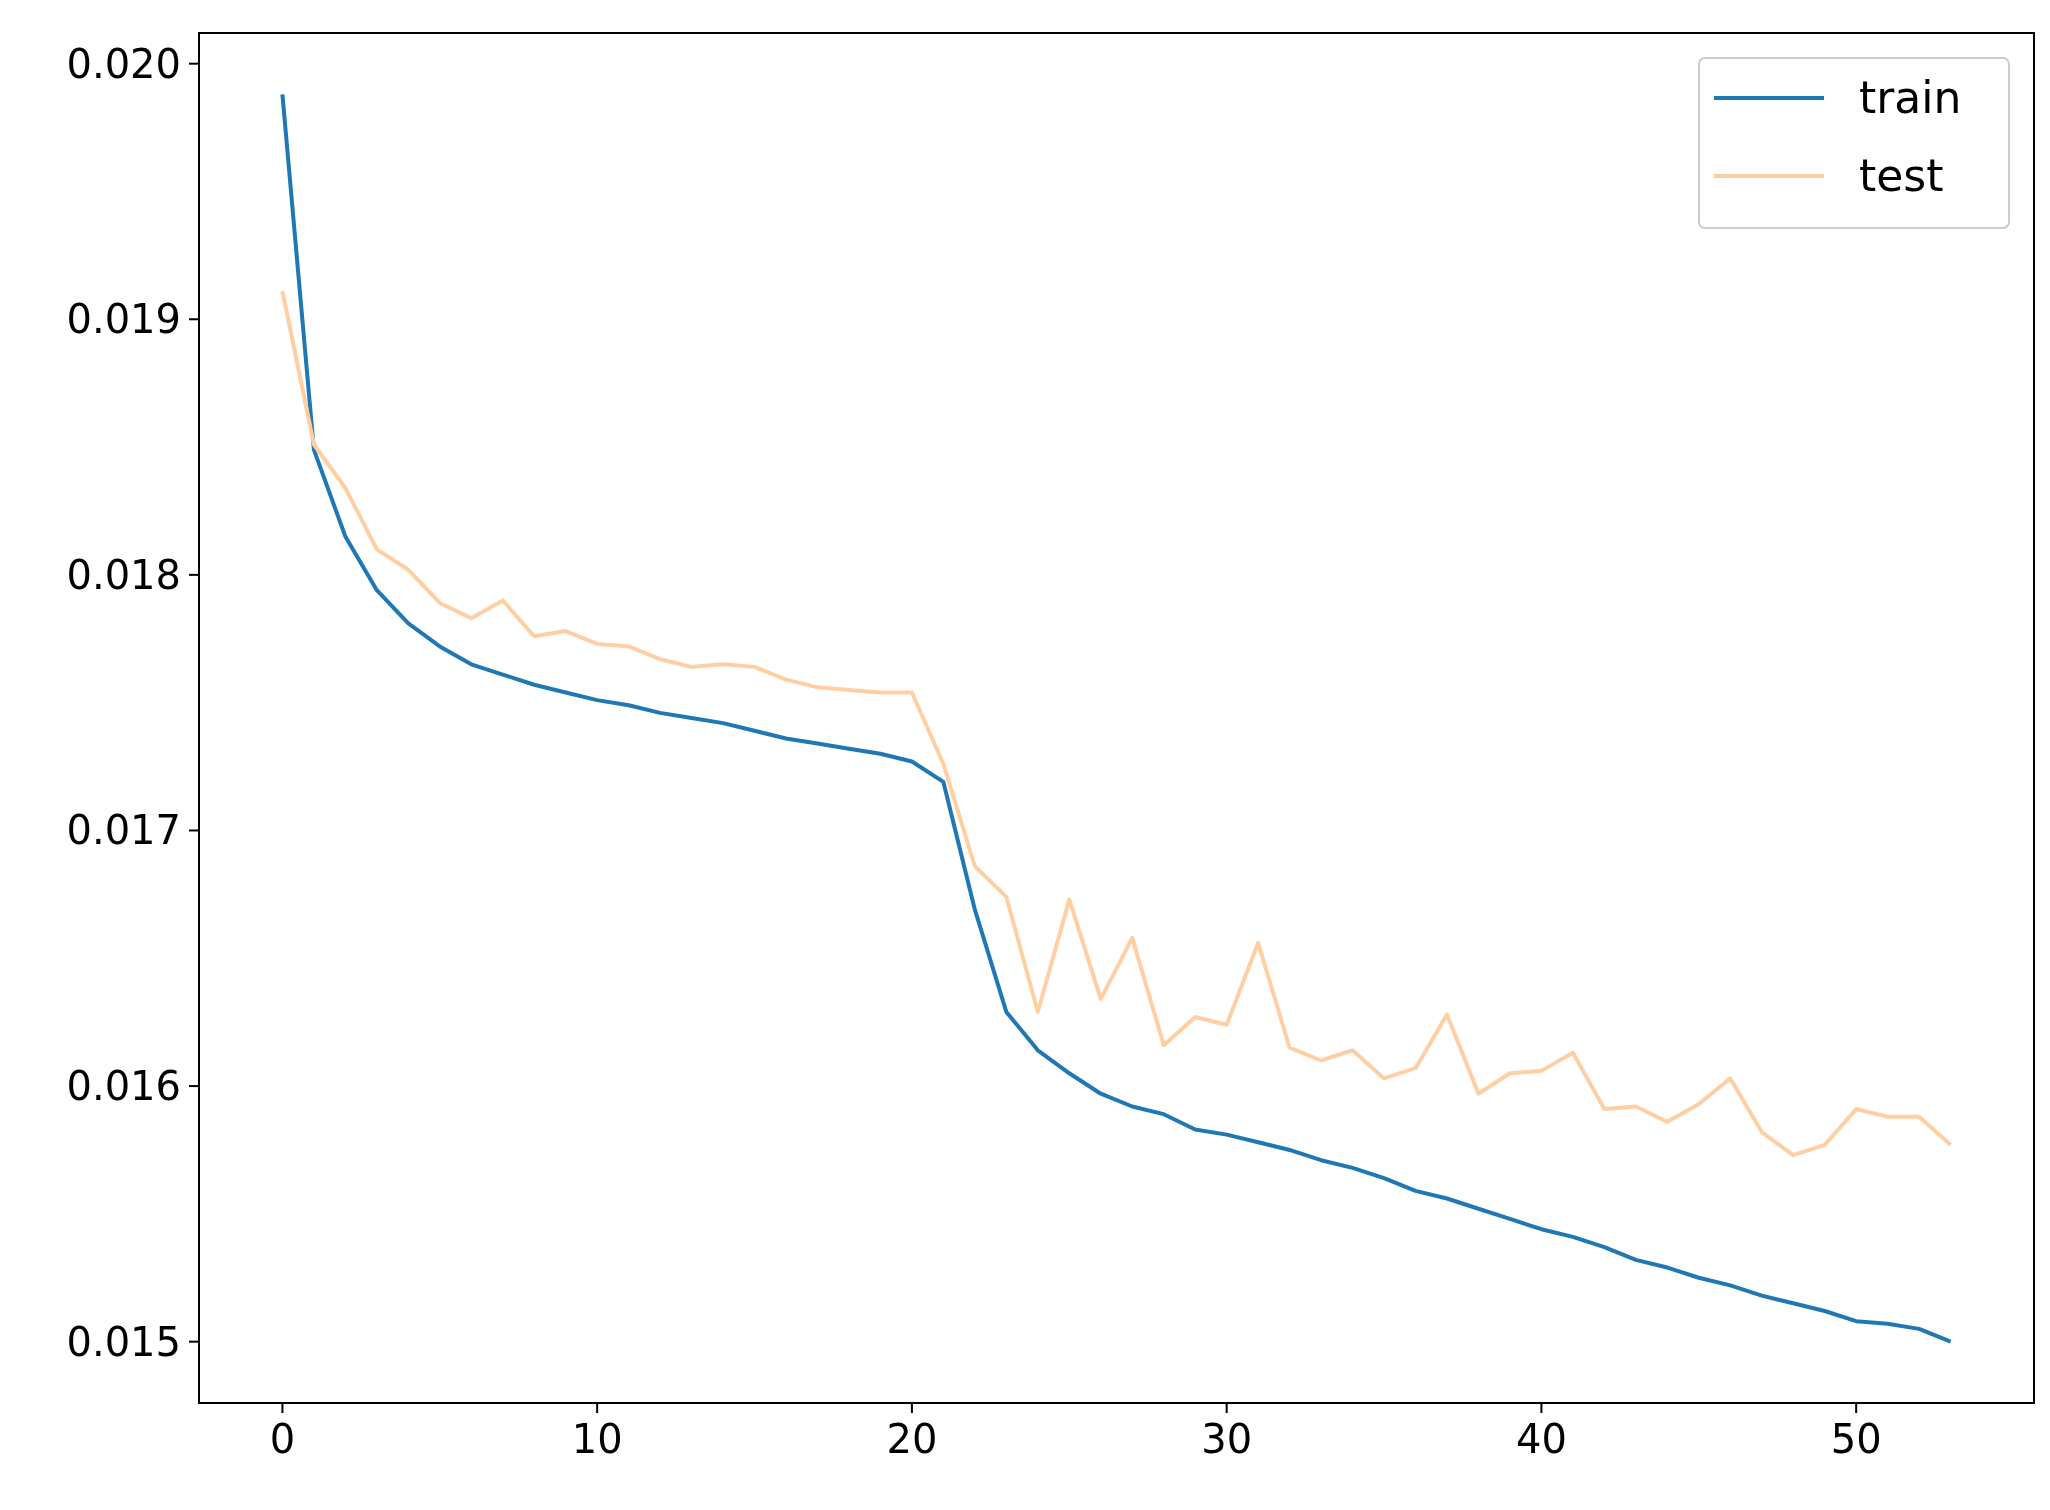 The width and height of the screenshot is (2050, 1510). Describe the element at coordinates (123, 574) in the screenshot. I see `y-tick-label: 0.018` at that location.